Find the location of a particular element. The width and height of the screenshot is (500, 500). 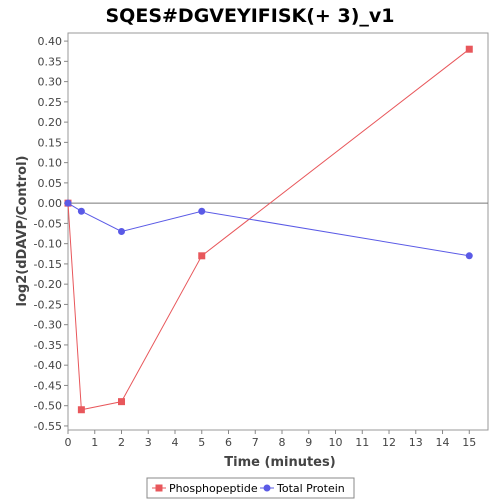

x-tick-label: 3 is located at coordinates (148, 442).